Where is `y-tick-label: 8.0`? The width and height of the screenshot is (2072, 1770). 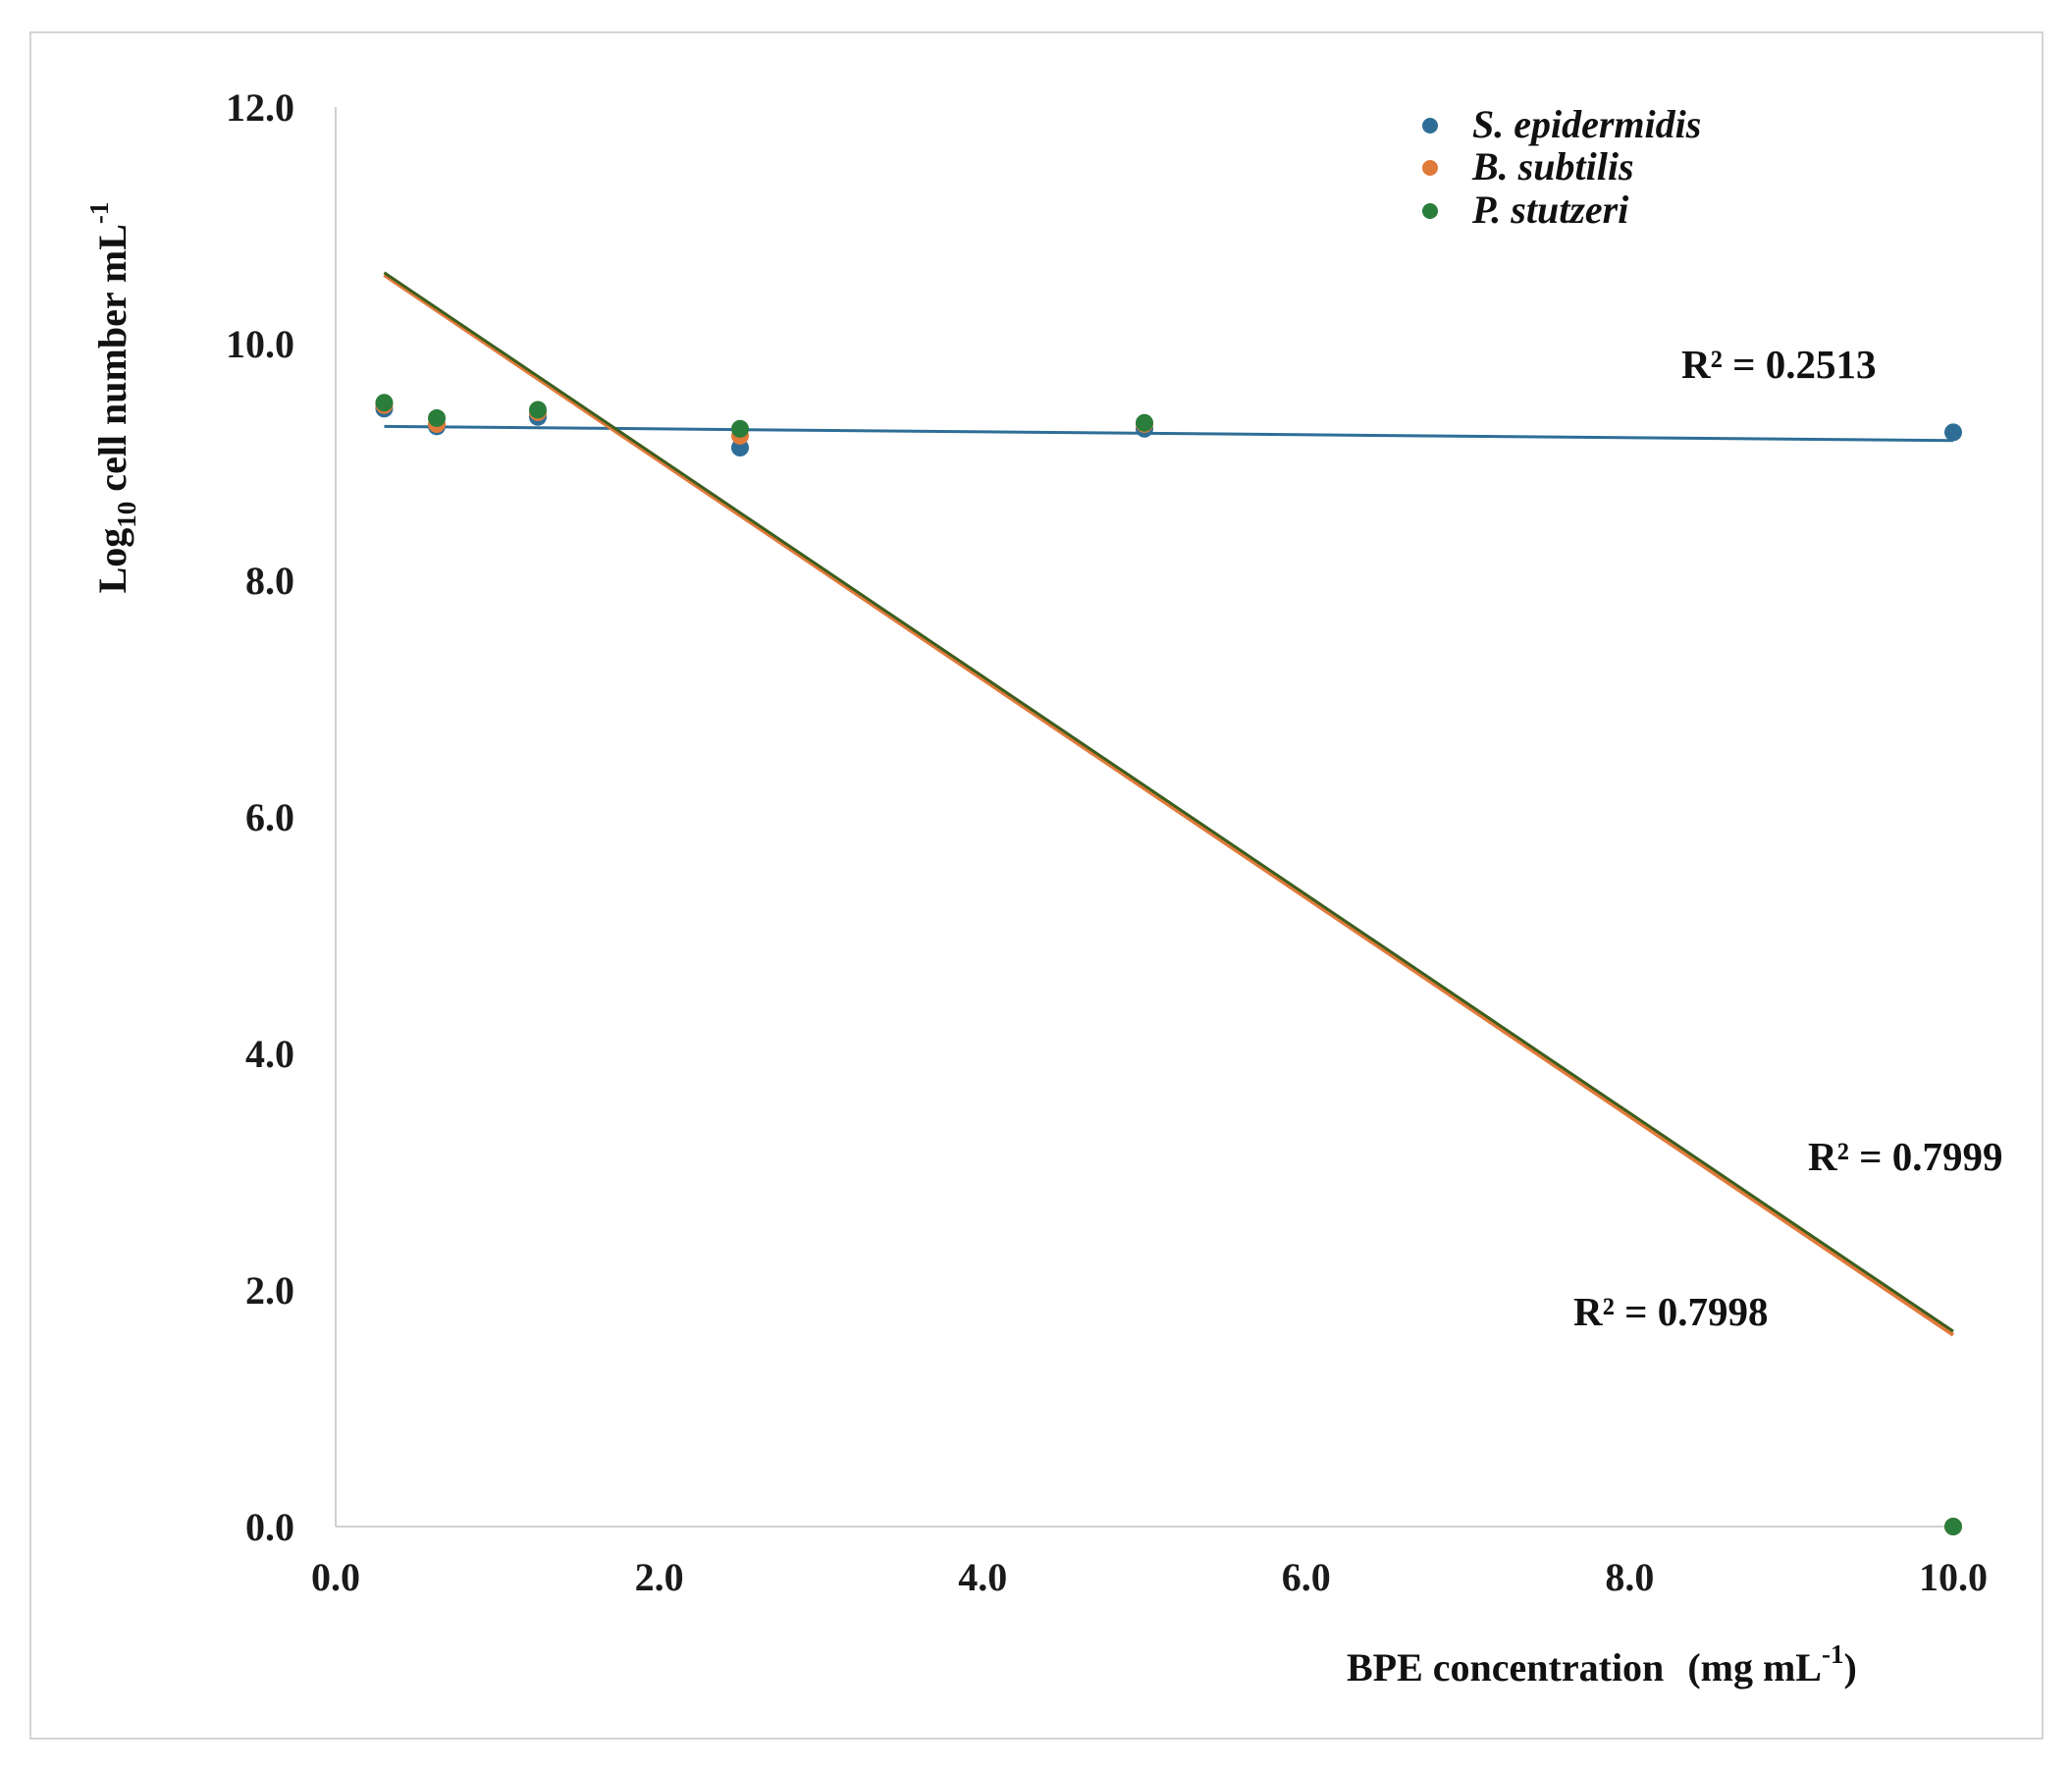 y-tick-label: 8.0 is located at coordinates (269, 581).